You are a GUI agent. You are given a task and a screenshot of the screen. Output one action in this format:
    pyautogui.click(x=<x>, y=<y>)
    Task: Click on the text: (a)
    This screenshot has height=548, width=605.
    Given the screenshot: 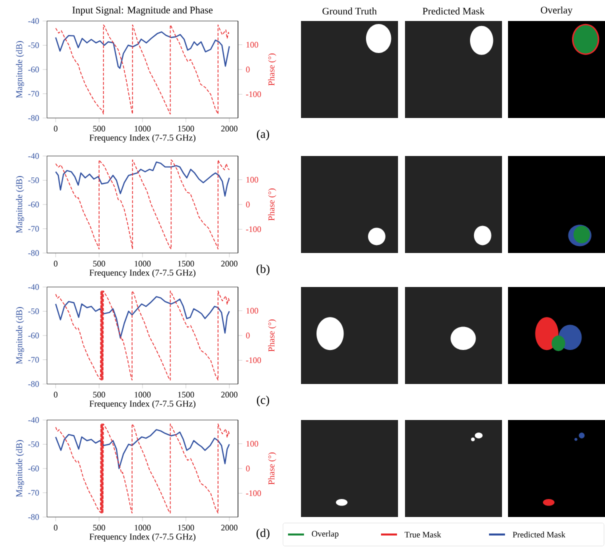 What is the action you would take?
    pyautogui.click(x=263, y=135)
    